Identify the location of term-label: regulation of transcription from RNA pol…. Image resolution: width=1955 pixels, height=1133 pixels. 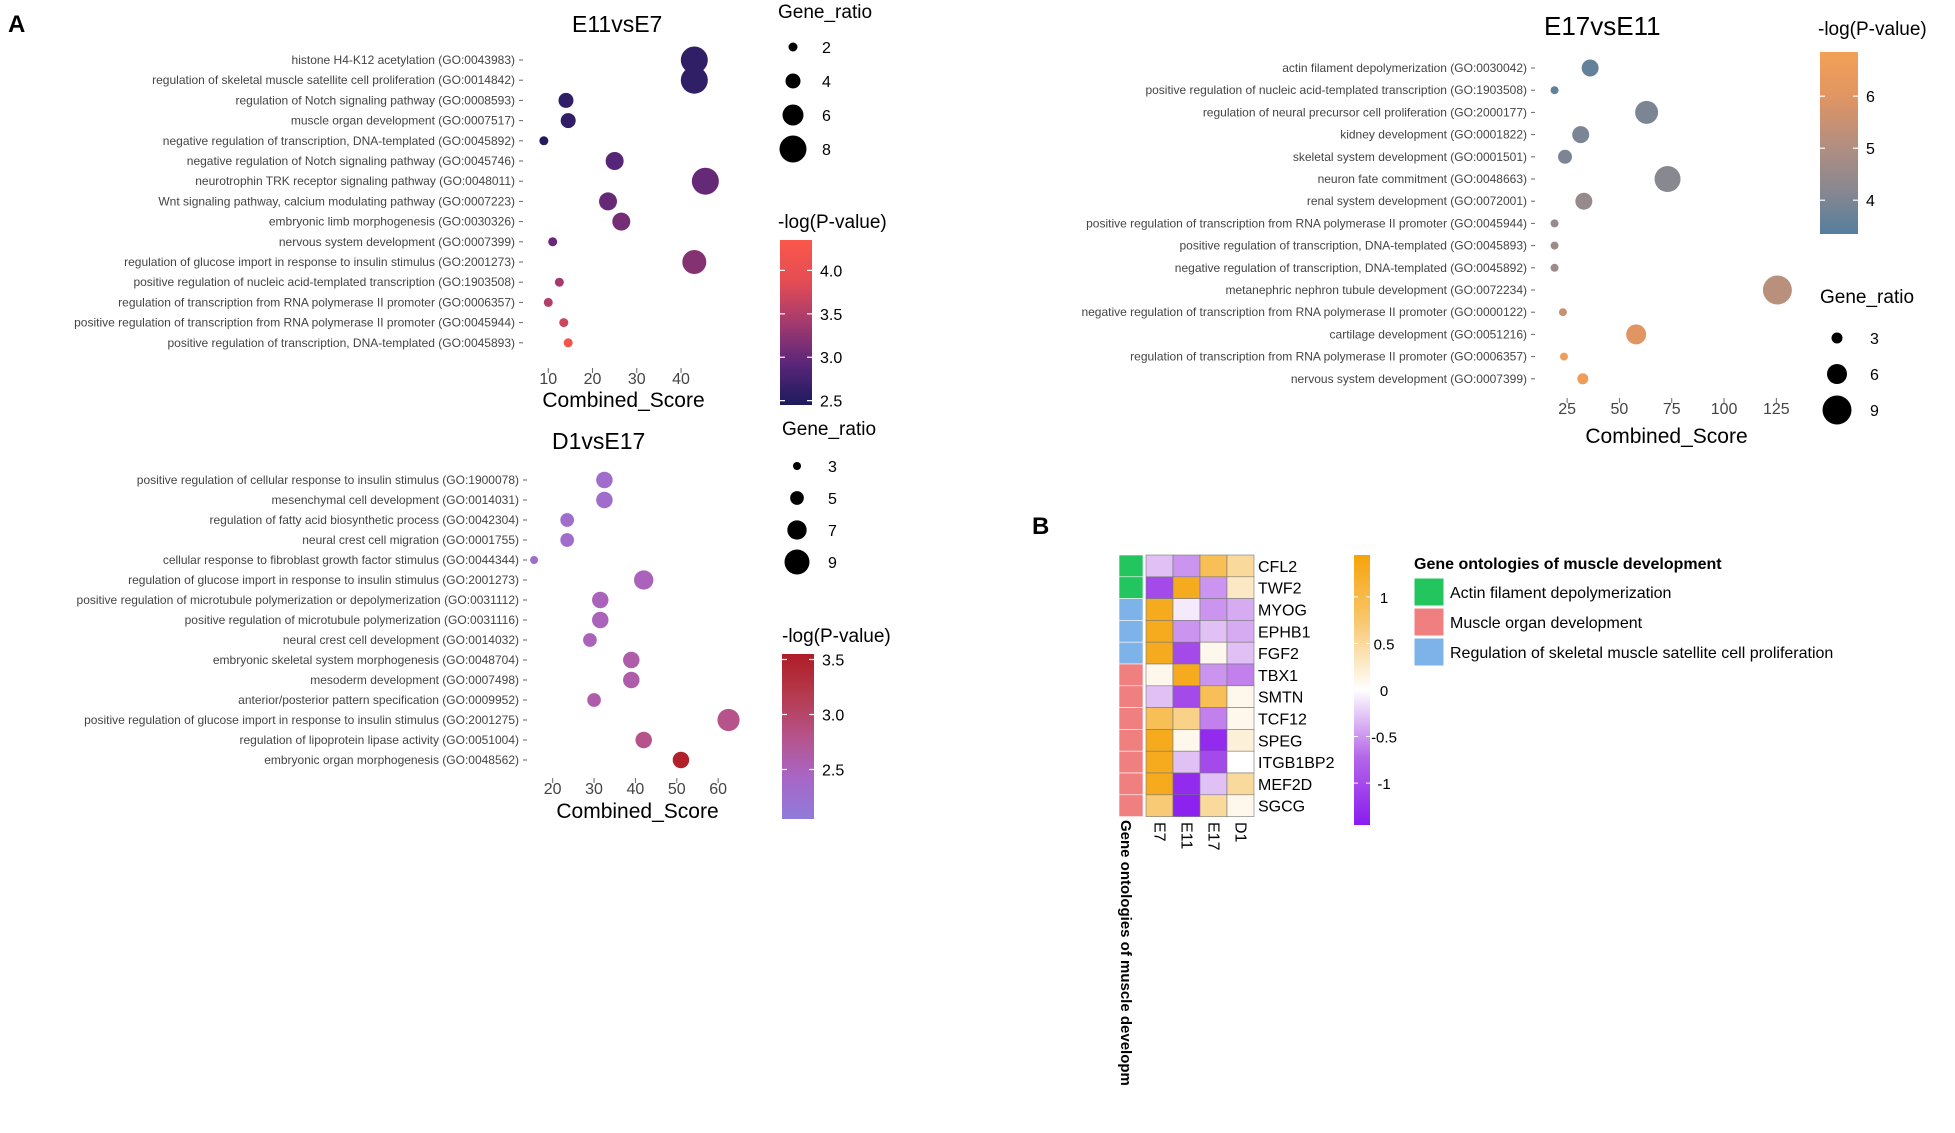
(316, 302).